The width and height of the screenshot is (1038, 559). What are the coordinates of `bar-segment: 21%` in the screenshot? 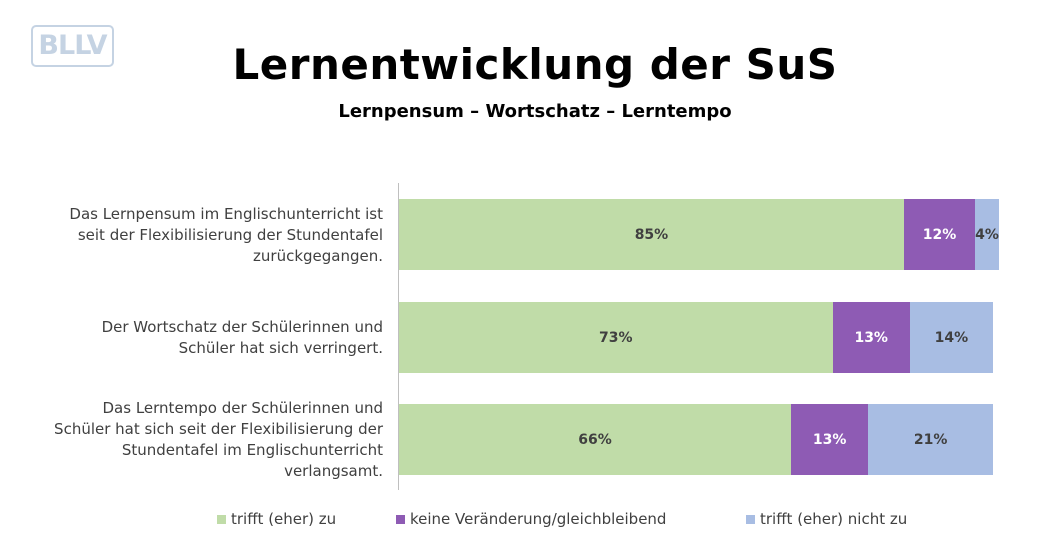 It's located at (930, 439).